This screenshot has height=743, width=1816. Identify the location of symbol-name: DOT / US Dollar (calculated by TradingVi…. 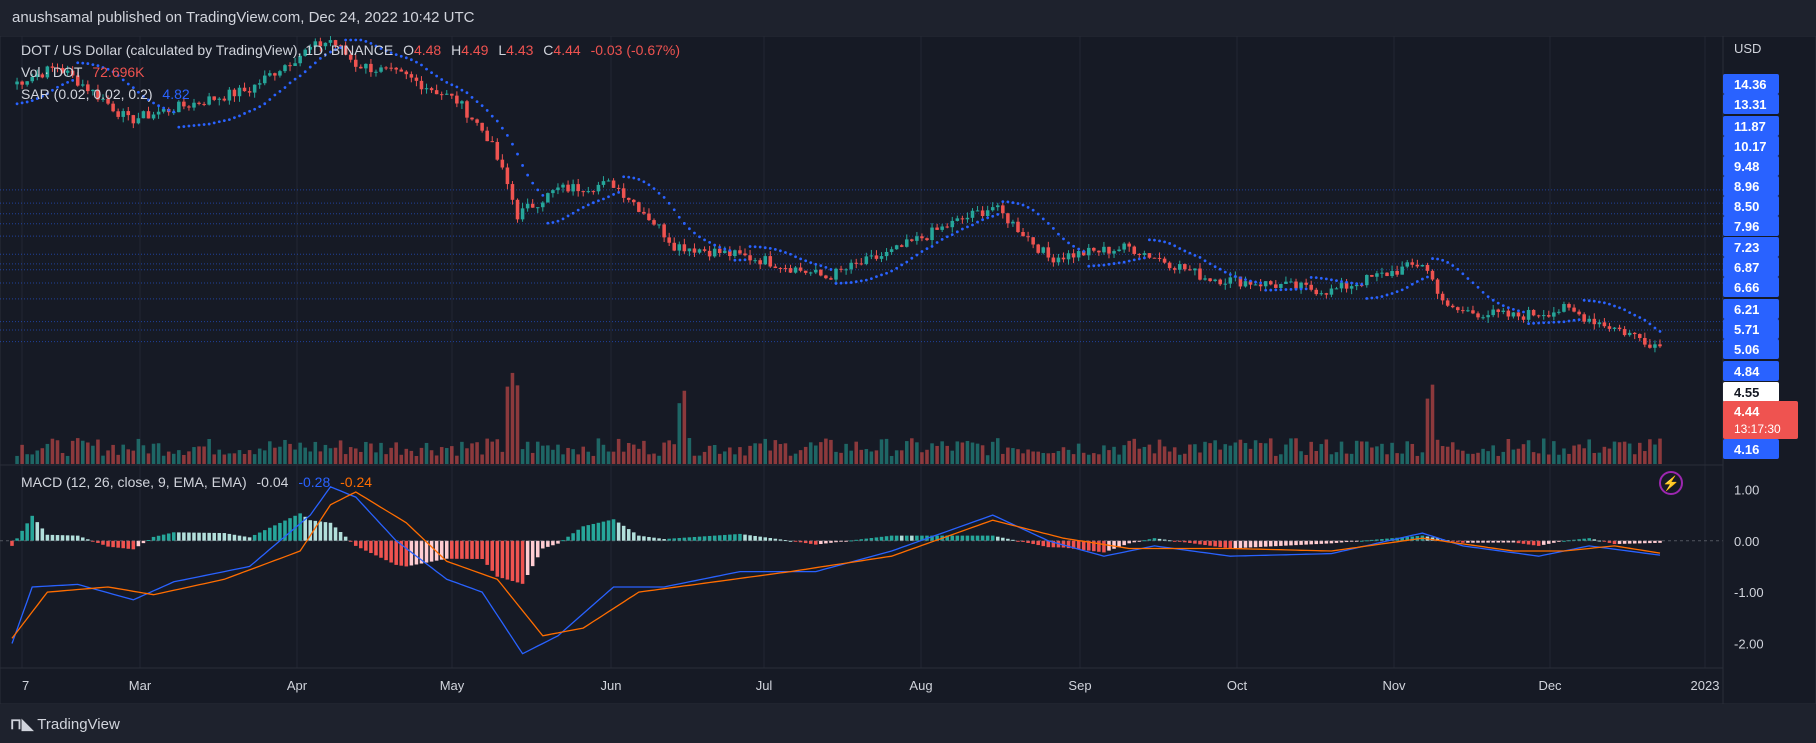
(207, 50).